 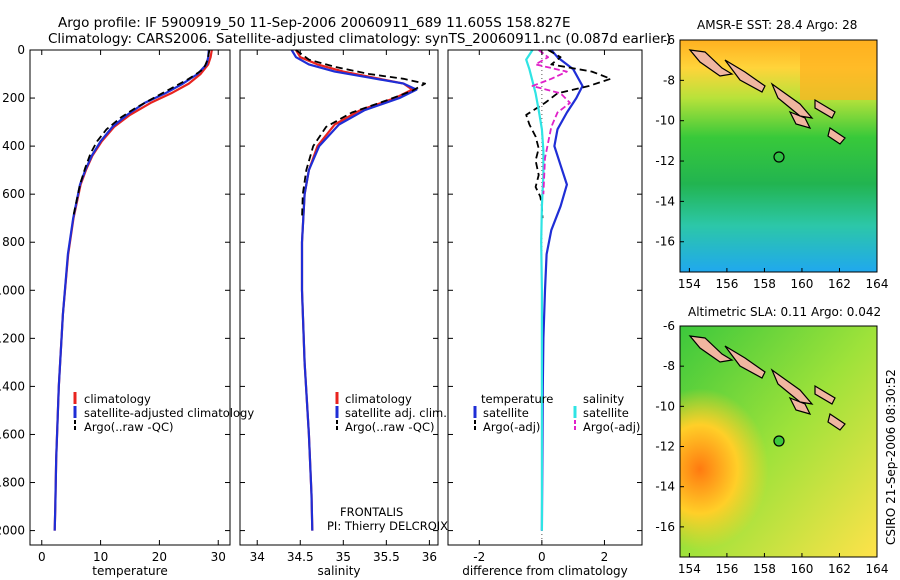 I want to click on sst-y-tick-label: -14, so click(x=665, y=201).